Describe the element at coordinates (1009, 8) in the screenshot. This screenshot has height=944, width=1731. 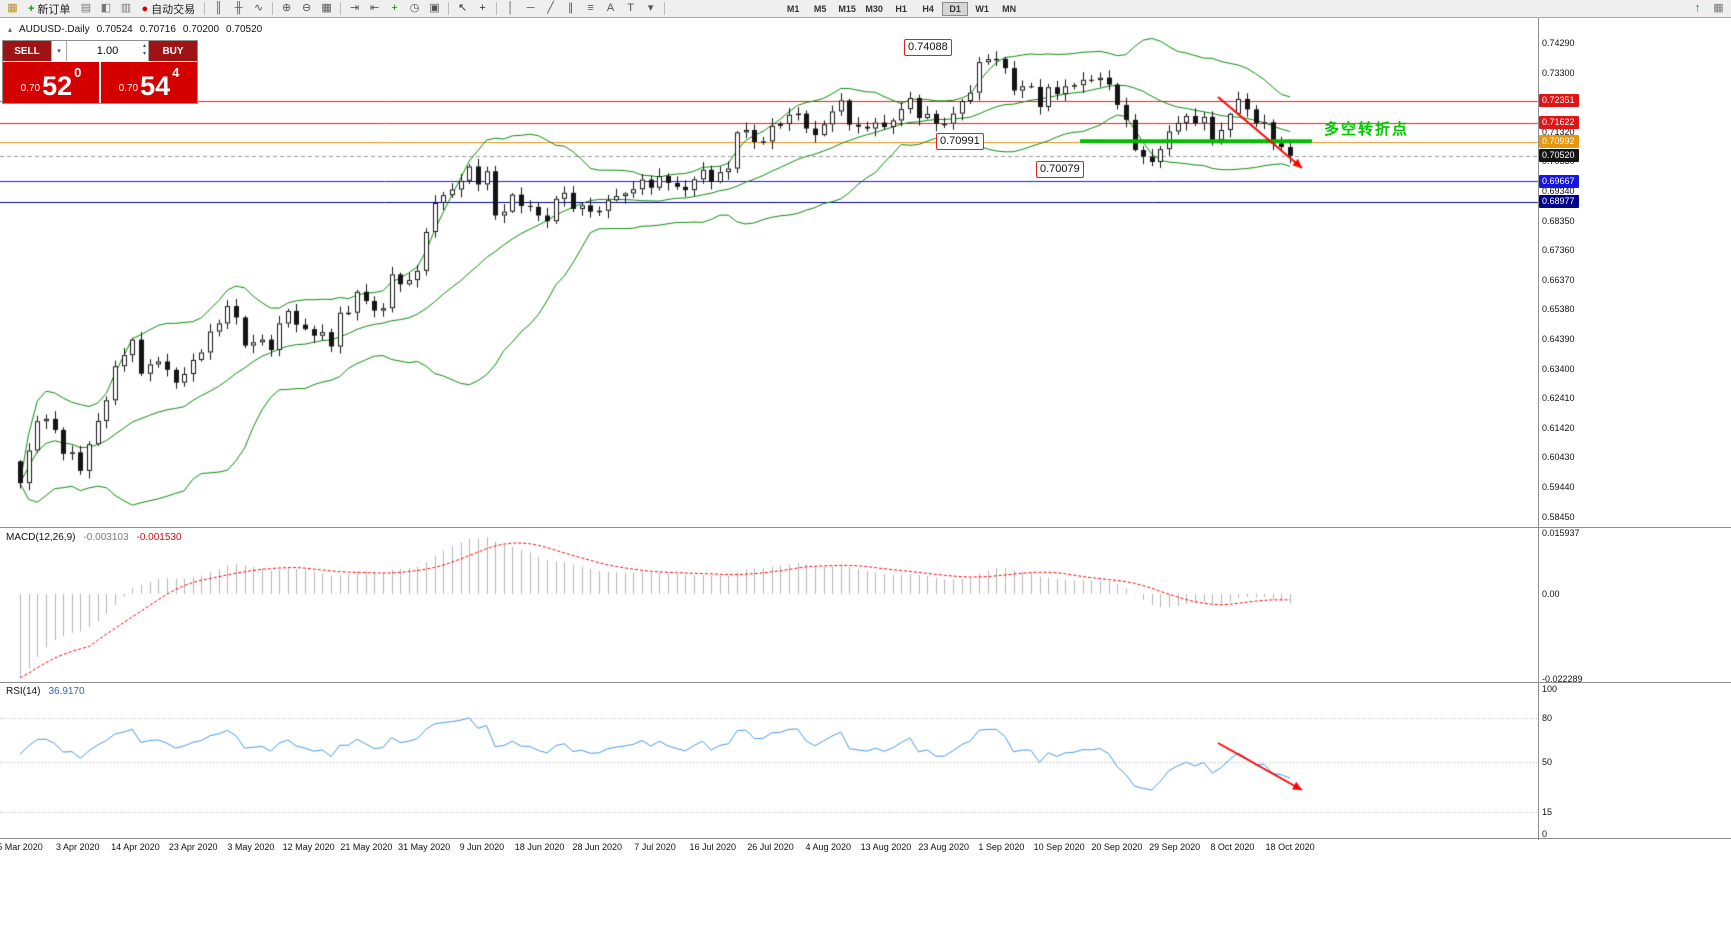
I see `timeframe-mn: MN` at that location.